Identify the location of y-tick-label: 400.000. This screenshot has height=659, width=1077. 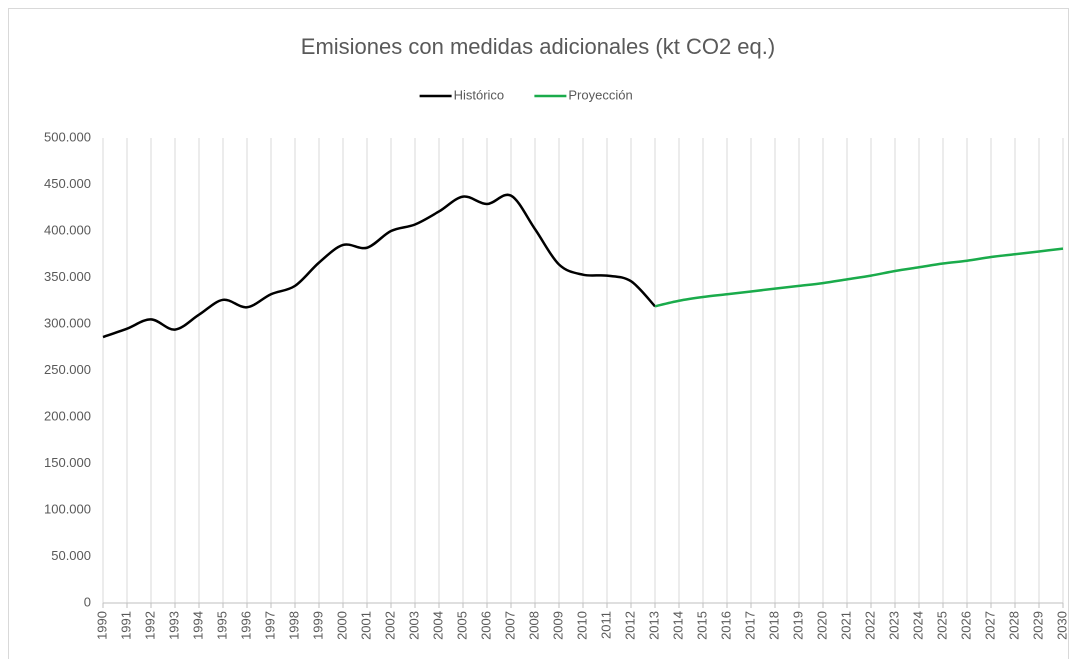
(67, 229).